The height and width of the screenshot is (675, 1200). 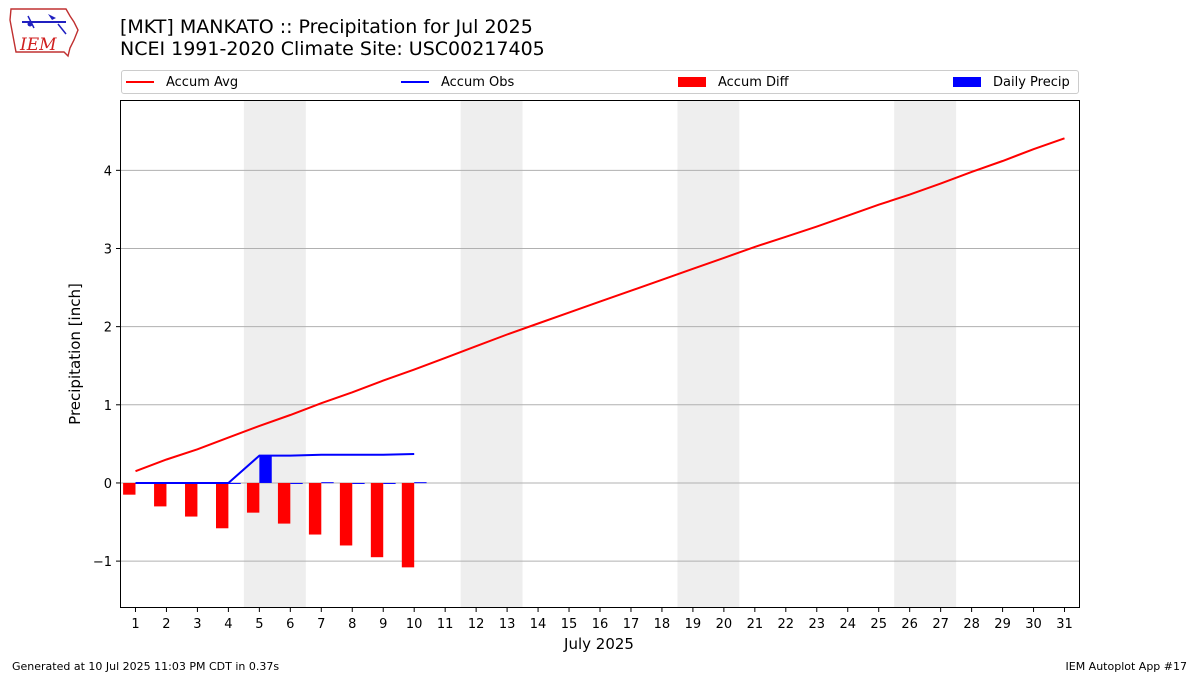 What do you see at coordinates (75, 354) in the screenshot?
I see `y-axis-label: Precipitation [inch]` at bounding box center [75, 354].